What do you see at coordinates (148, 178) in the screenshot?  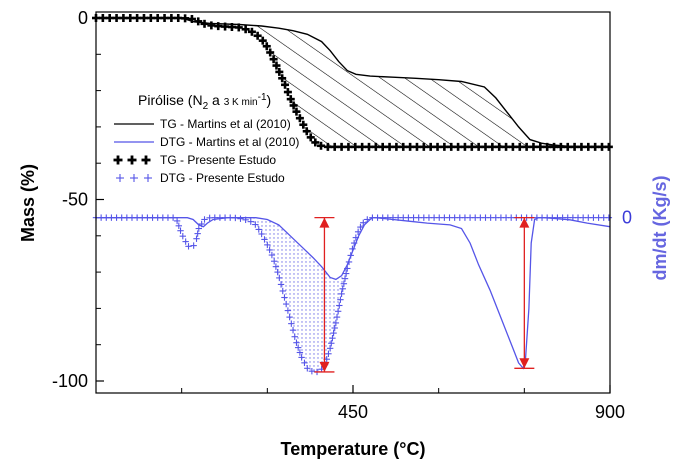 I see `legend-plus-marker` at bounding box center [148, 178].